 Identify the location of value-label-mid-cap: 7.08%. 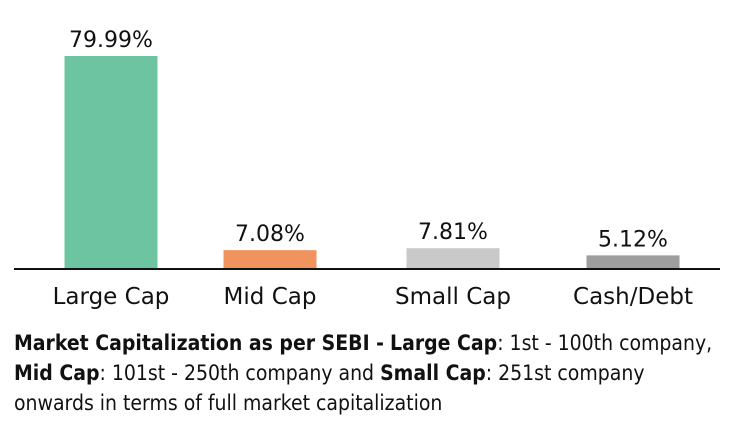
(270, 234).